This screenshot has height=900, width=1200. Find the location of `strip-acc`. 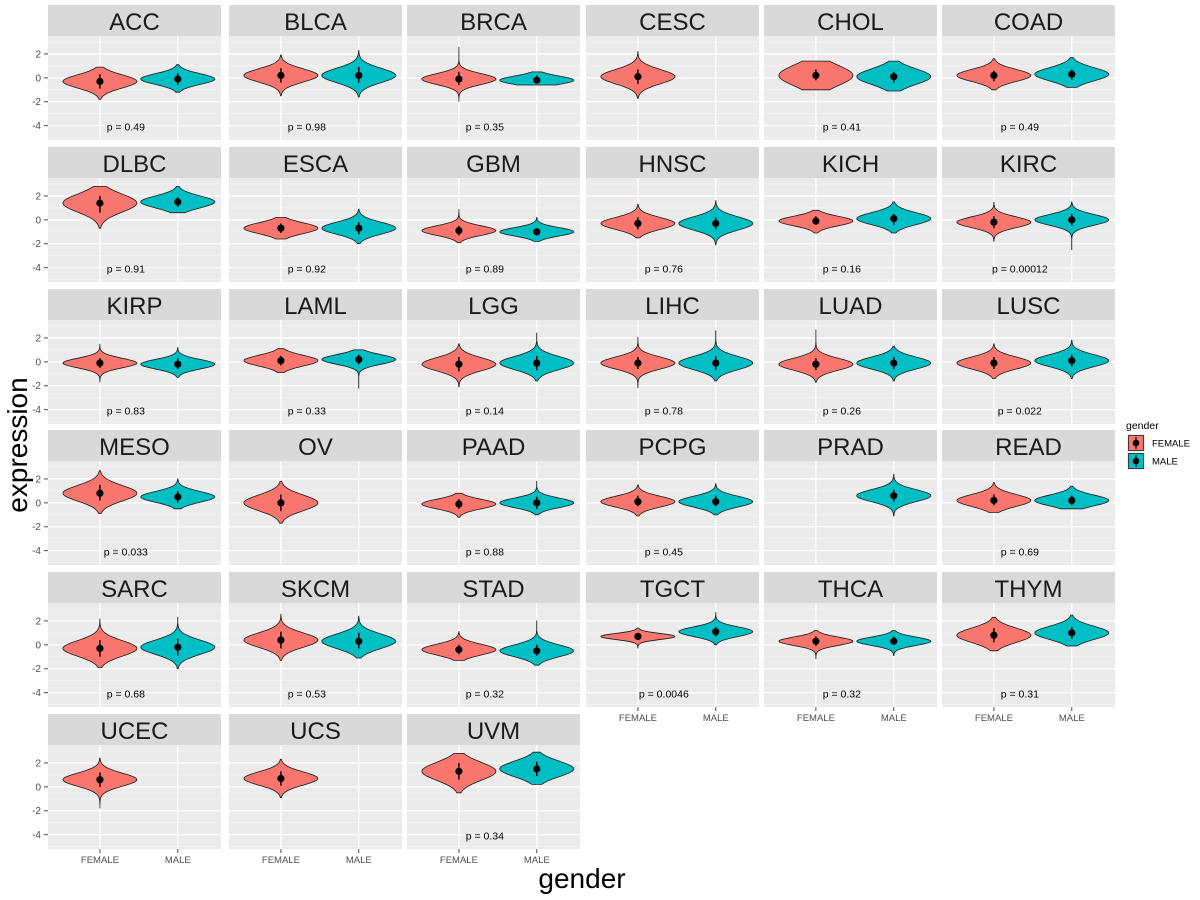

strip-acc is located at coordinates (134, 20).